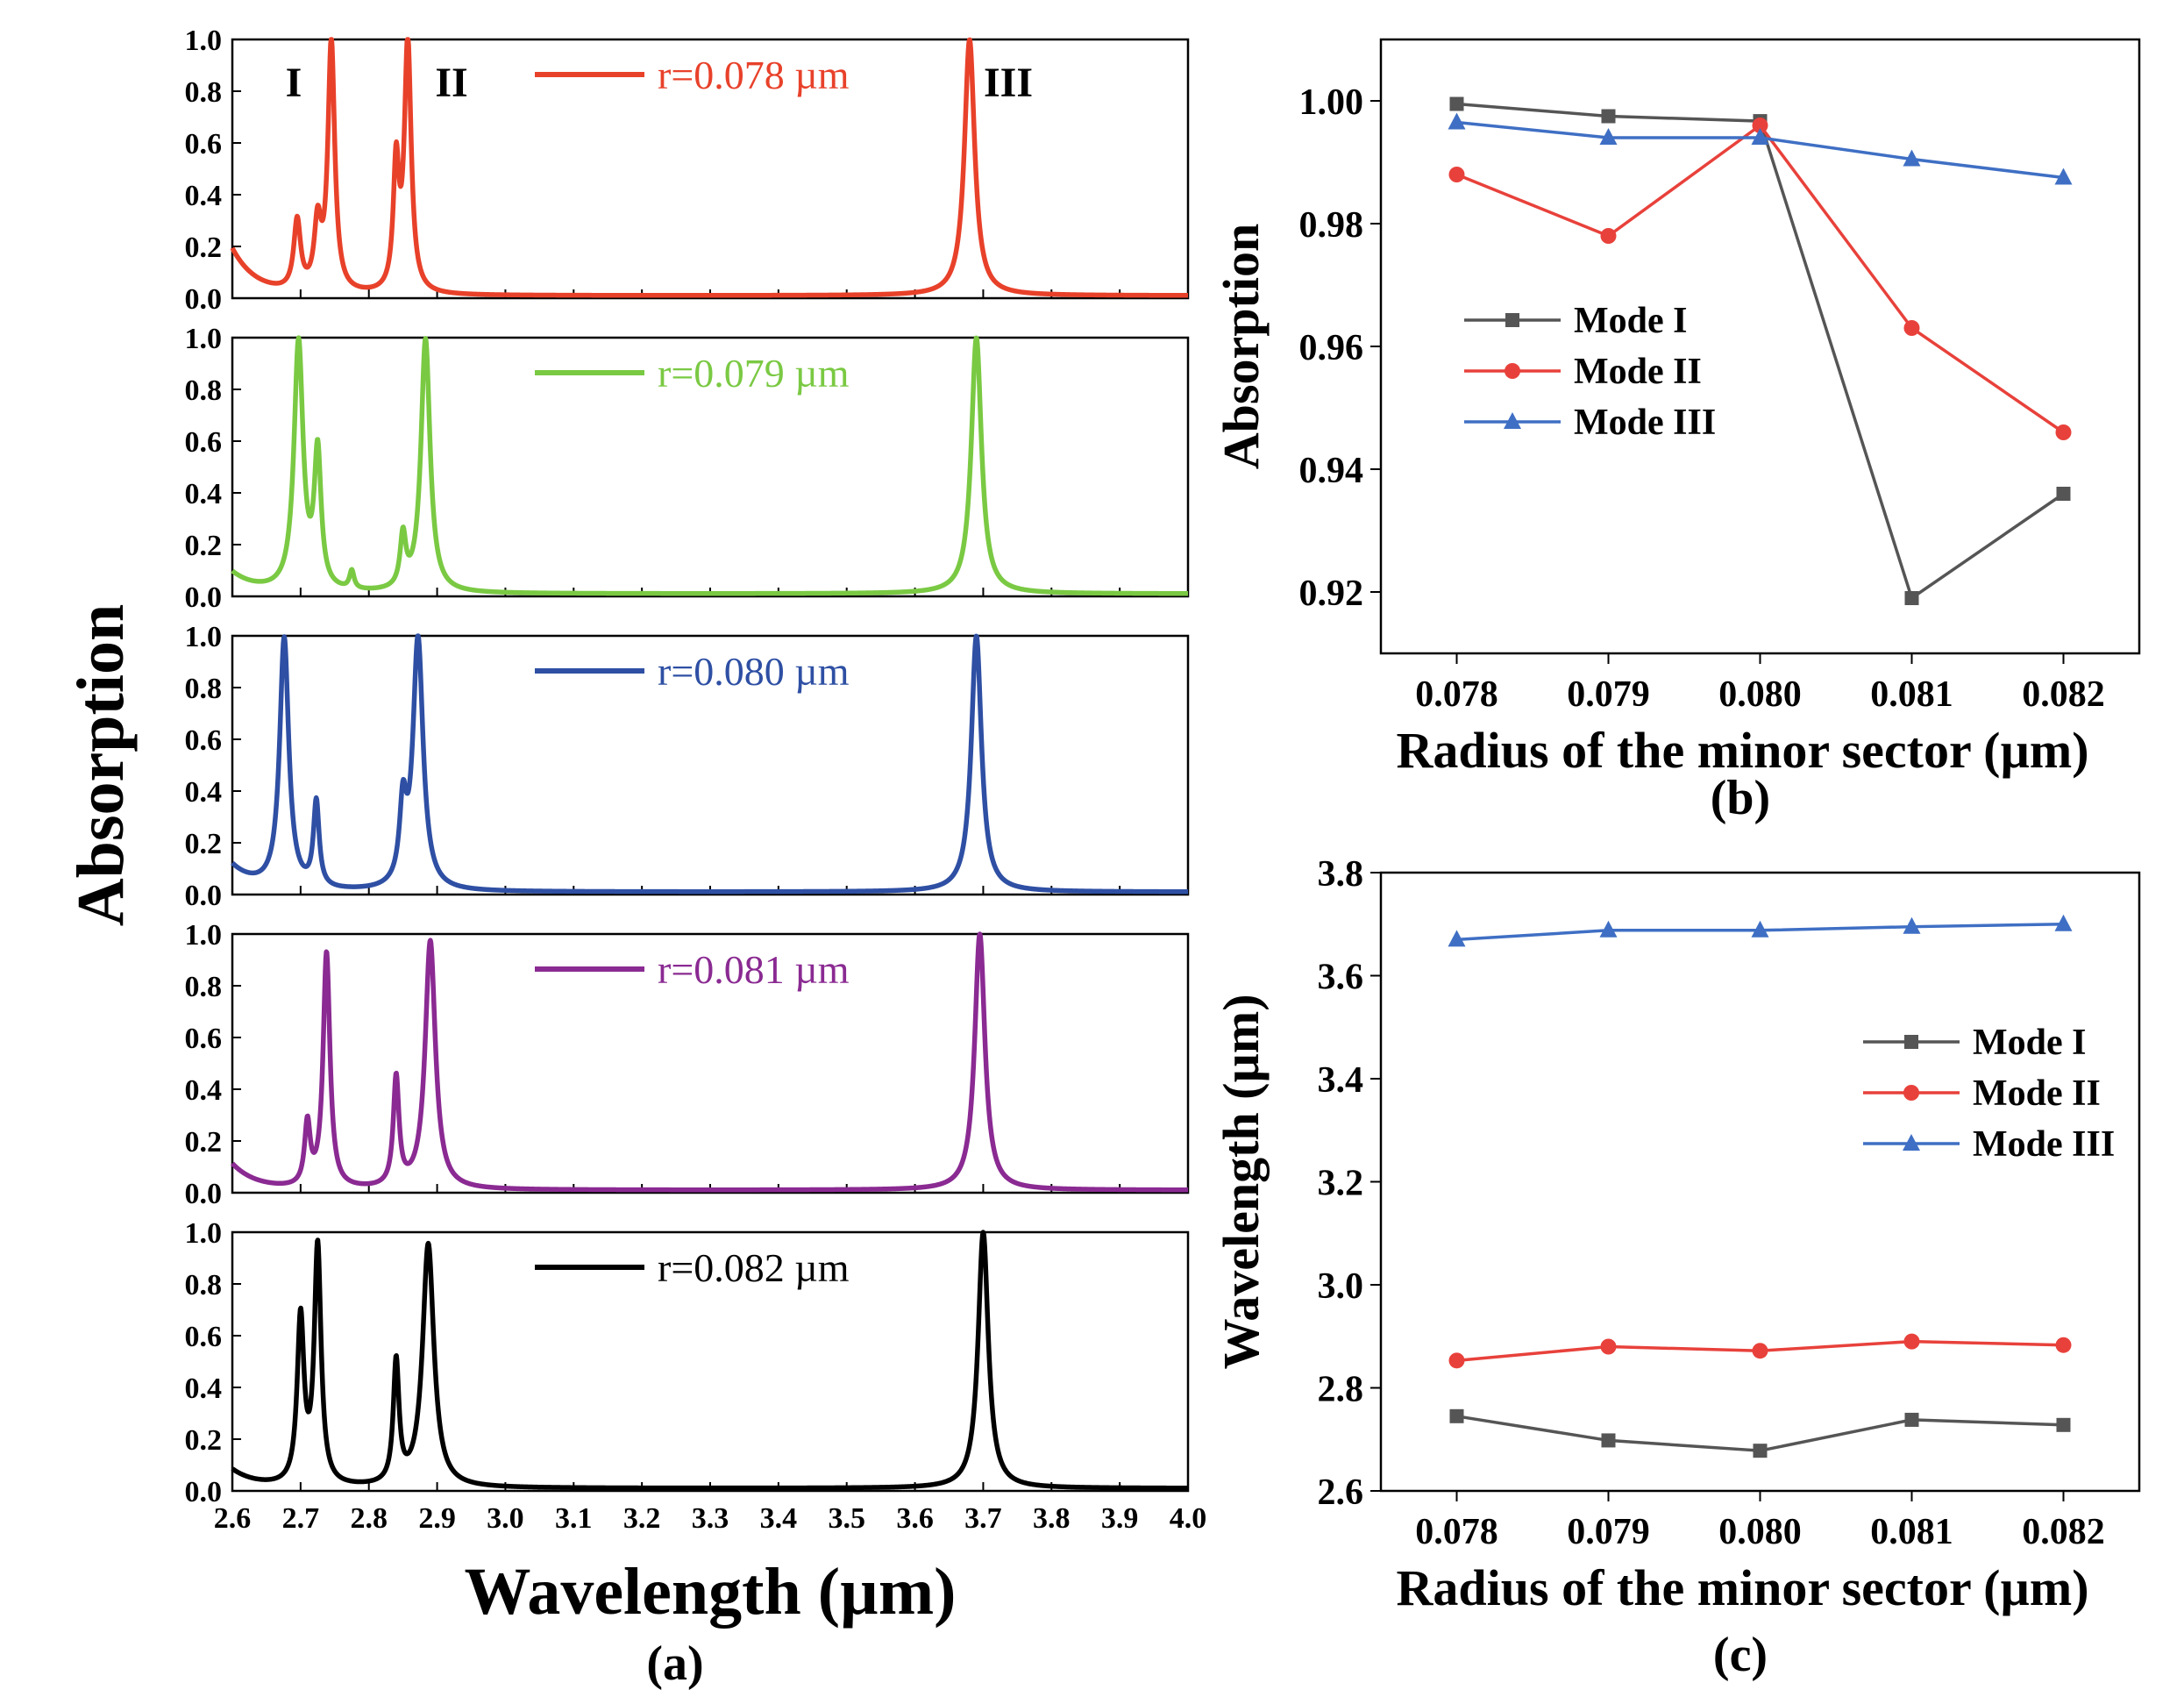  I want to click on y-tick-label: 3.8, so click(1341, 874).